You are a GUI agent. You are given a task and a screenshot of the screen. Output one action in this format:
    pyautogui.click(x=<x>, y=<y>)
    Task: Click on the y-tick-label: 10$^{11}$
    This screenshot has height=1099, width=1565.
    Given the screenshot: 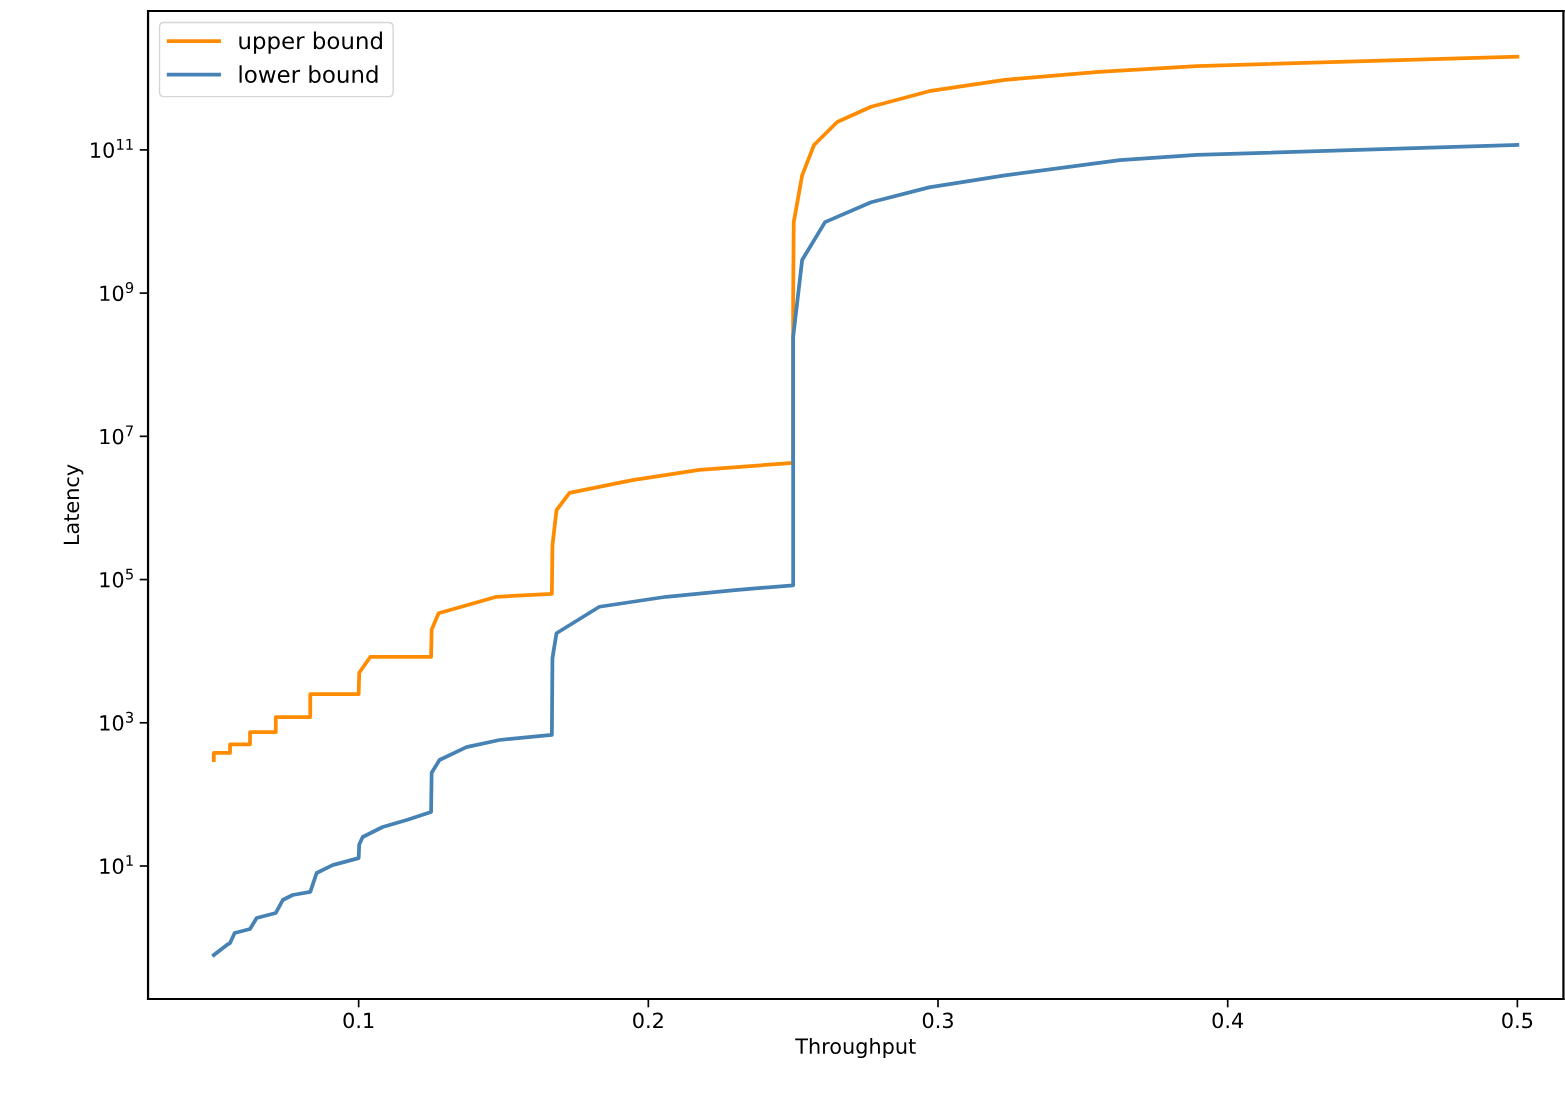 What is the action you would take?
    pyautogui.click(x=112, y=148)
    